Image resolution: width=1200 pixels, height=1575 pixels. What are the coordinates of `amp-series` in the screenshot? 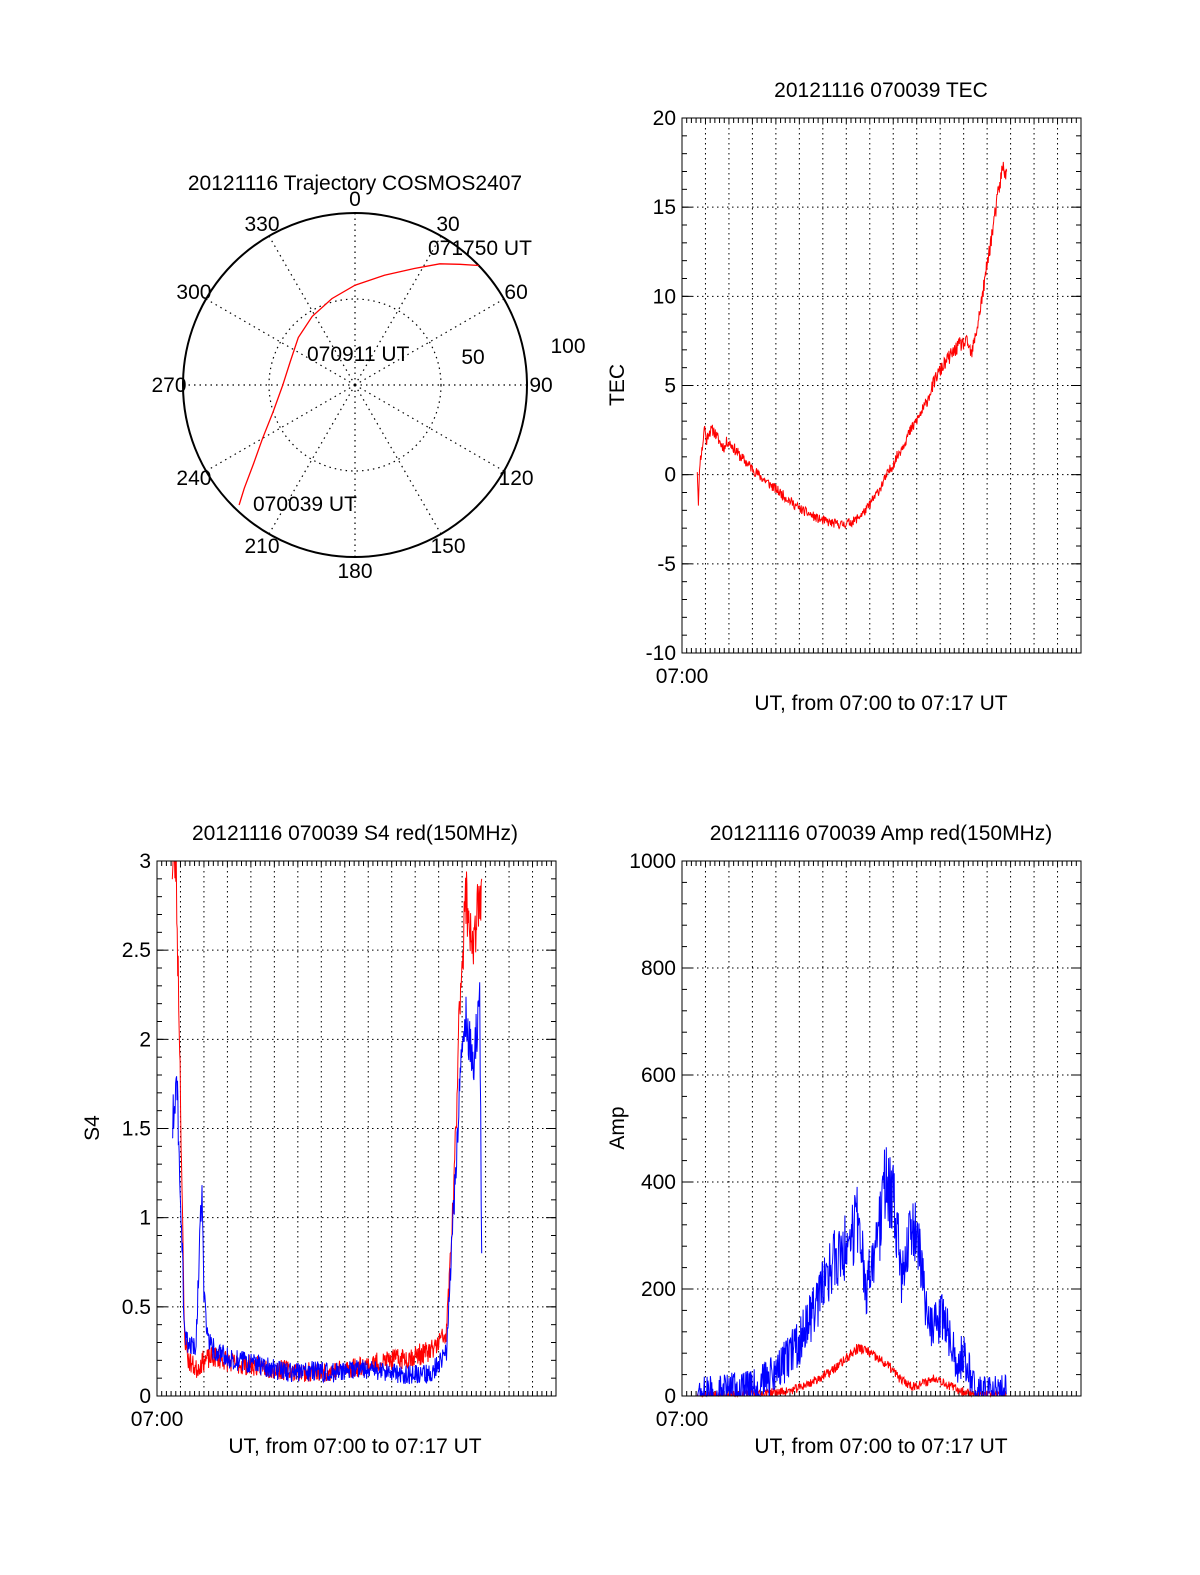 It's located at (852, 1272).